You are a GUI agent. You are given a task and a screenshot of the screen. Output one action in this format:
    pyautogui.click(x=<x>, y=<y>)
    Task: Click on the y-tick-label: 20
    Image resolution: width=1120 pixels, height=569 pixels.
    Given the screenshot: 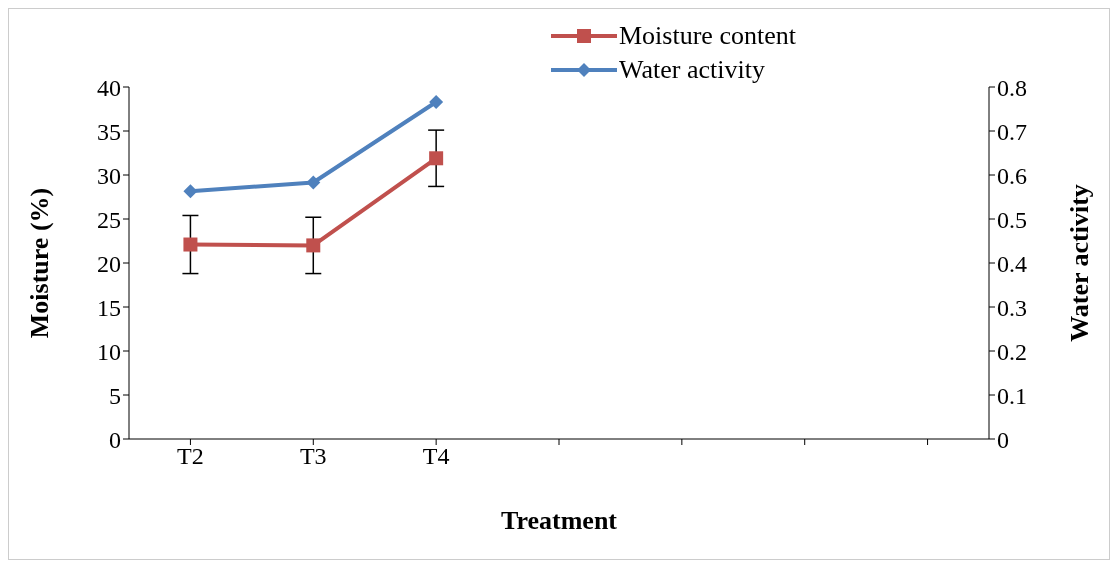 What is the action you would take?
    pyautogui.click(x=109, y=263)
    